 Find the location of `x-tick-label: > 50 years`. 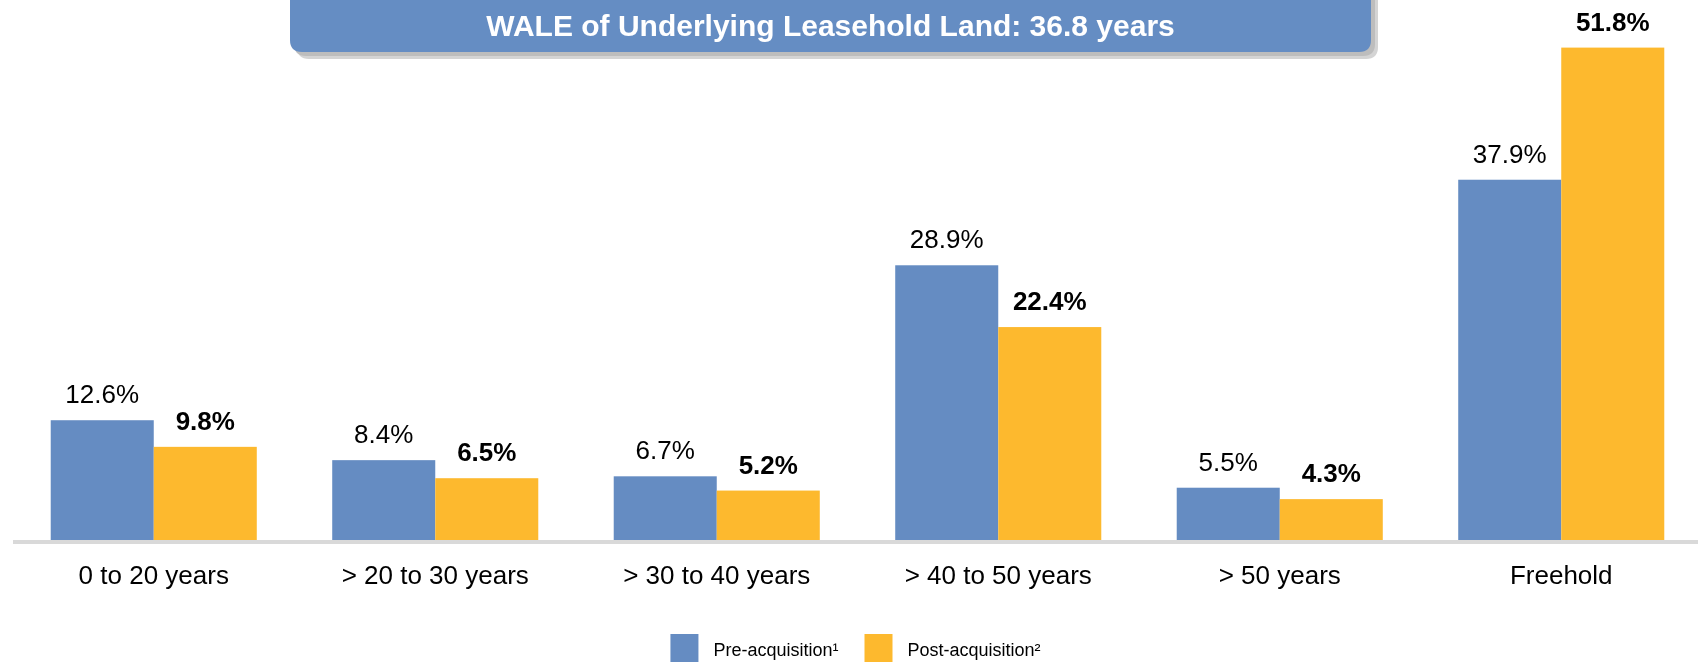

x-tick-label: > 50 years is located at coordinates (1279, 575).